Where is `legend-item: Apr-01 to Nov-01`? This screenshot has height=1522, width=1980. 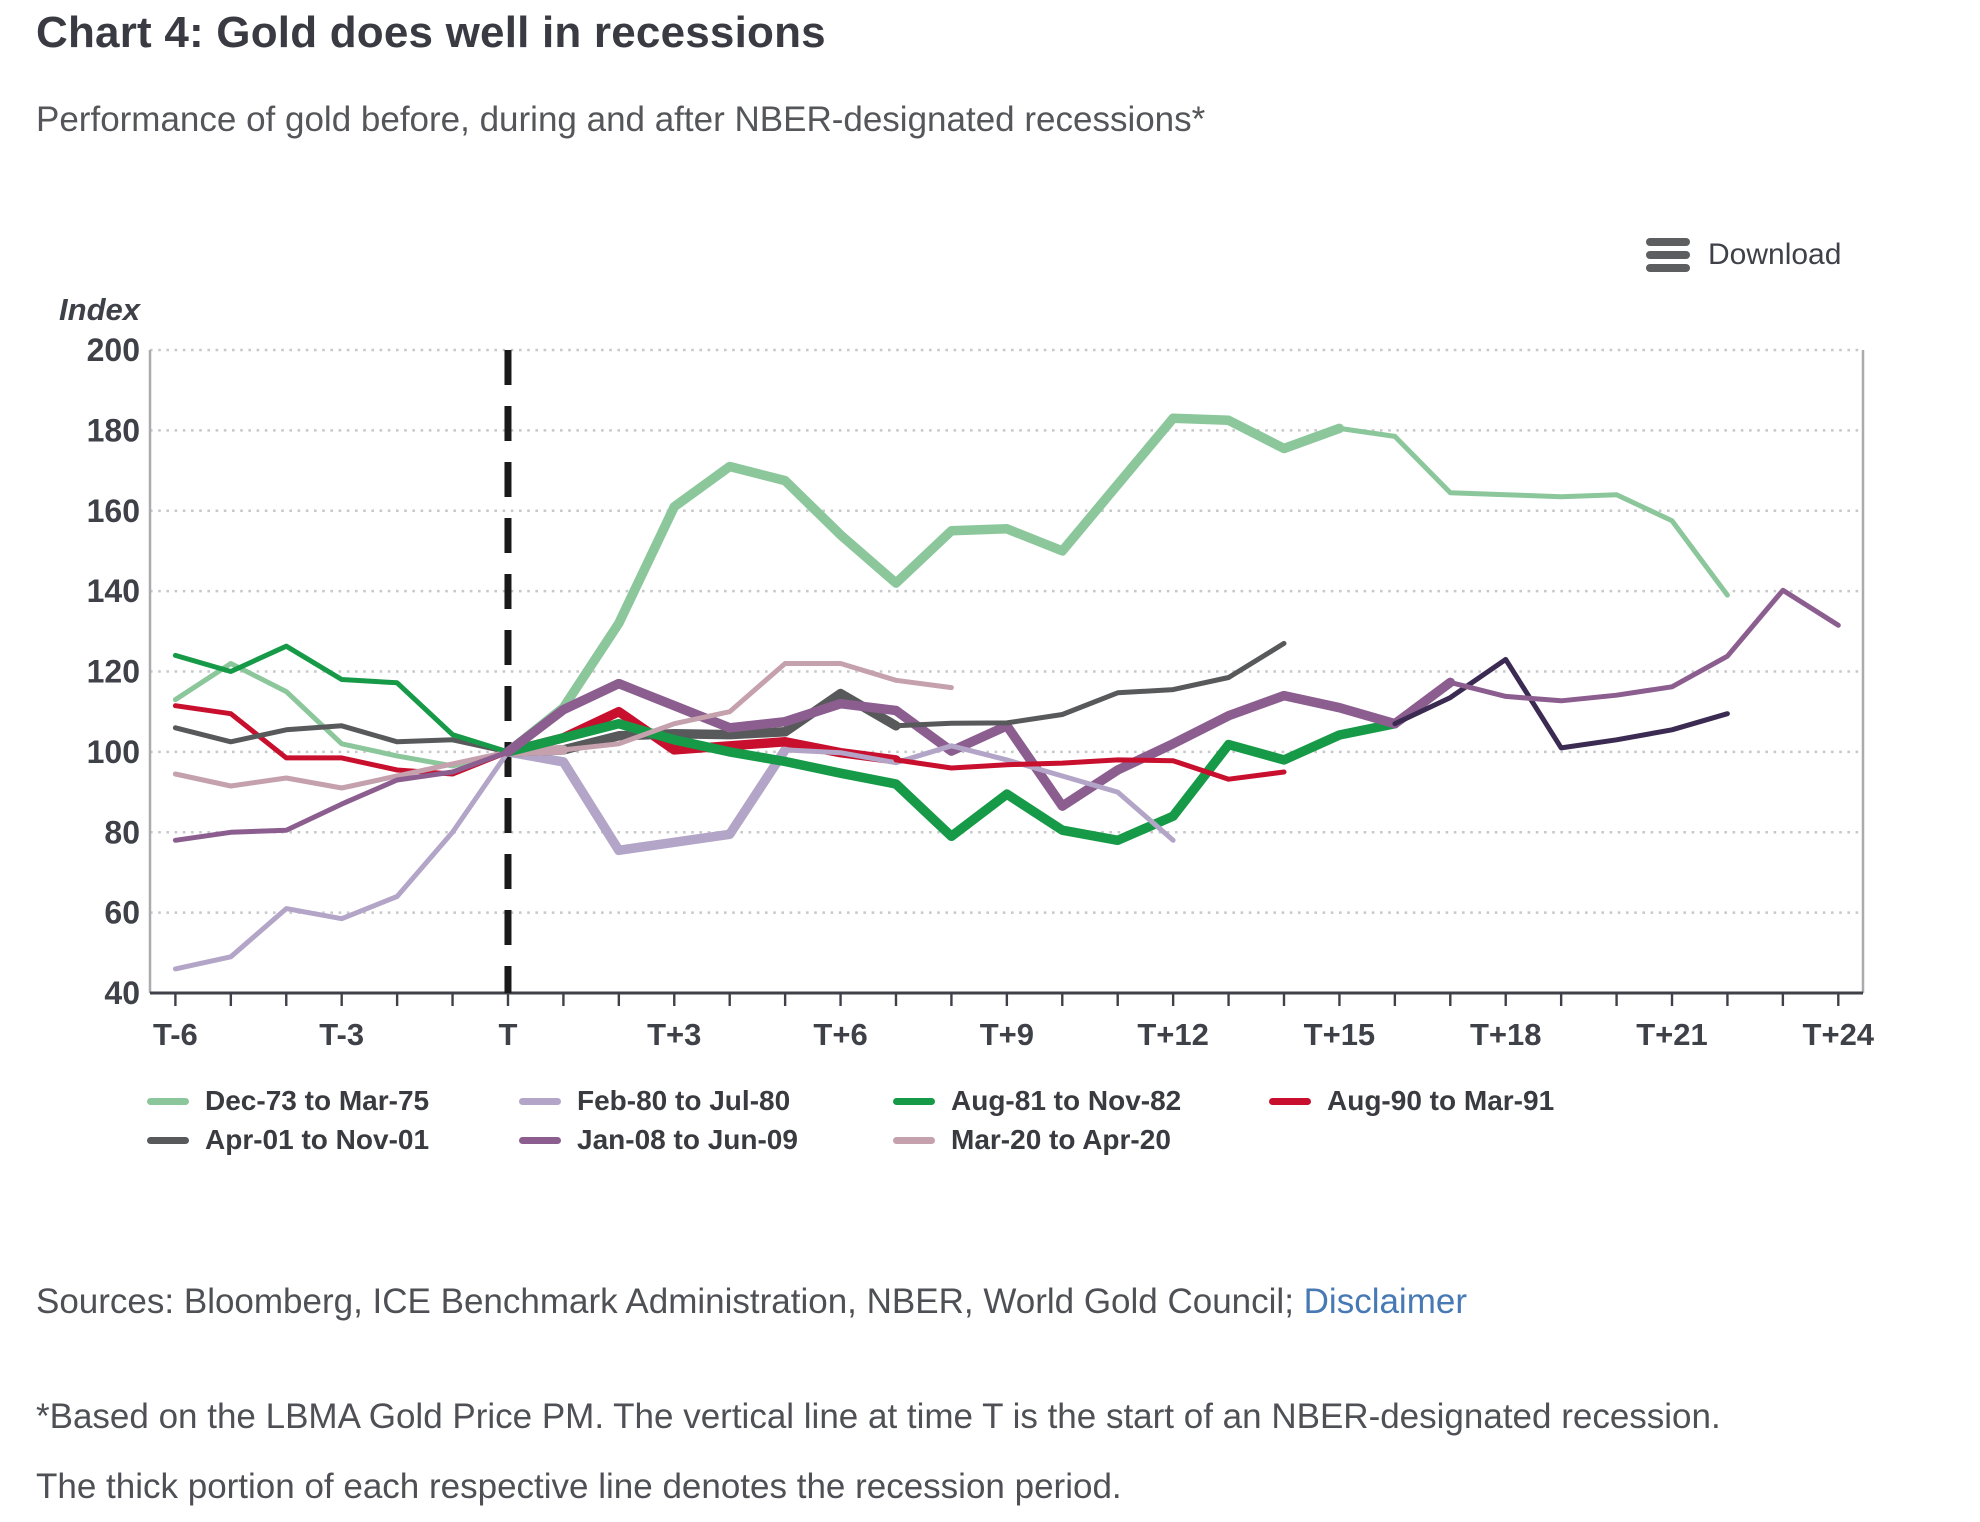
legend-item: Apr-01 to Nov-01 is located at coordinates (333, 1140).